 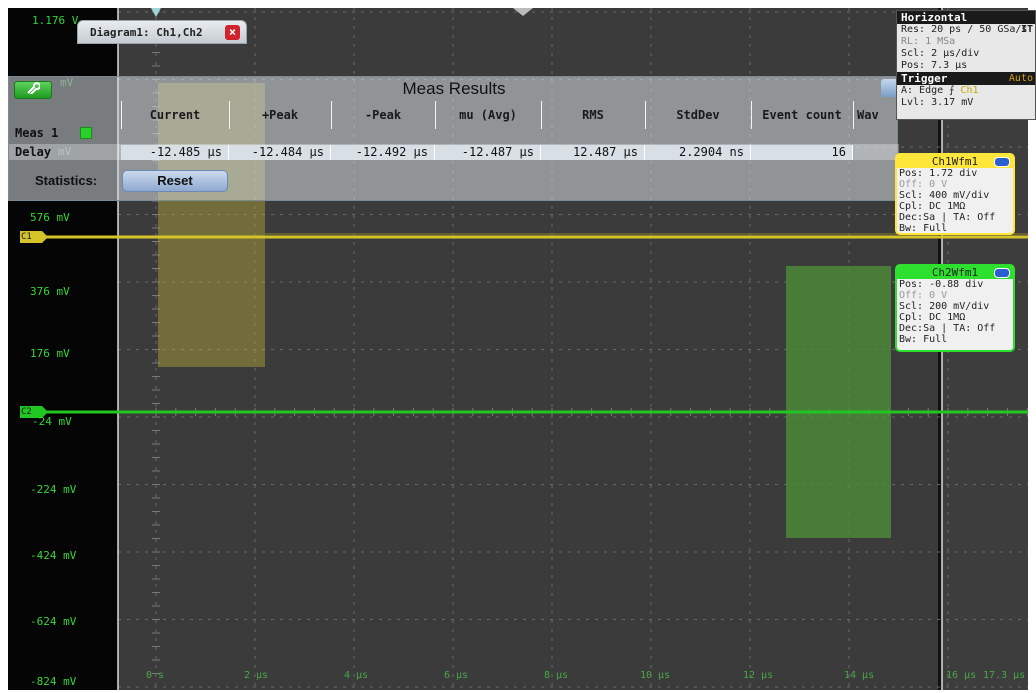 I want to click on x-label: 2 µs, so click(x=256, y=675).